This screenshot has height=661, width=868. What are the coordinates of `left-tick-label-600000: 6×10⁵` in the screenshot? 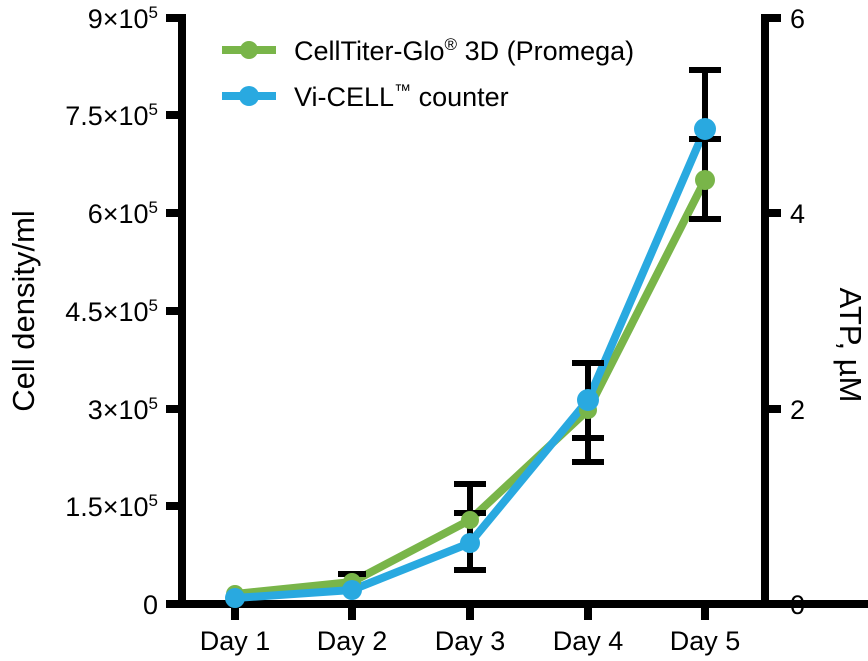 It's located at (123, 213).